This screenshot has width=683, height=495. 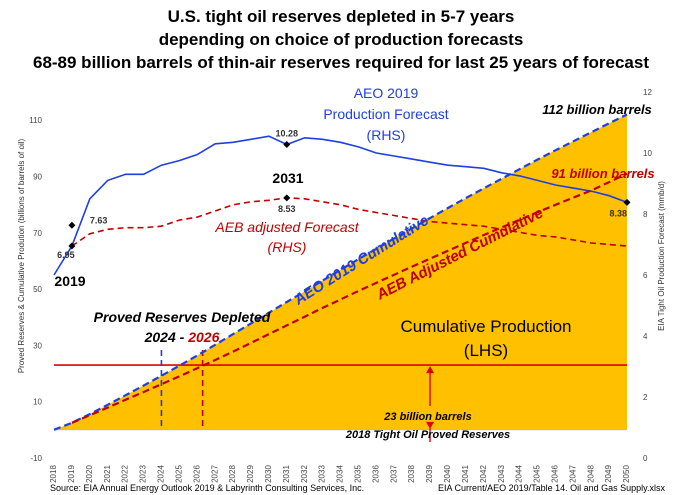 What do you see at coordinates (627, 202) in the screenshot?
I see `point-marker-8.38` at bounding box center [627, 202].